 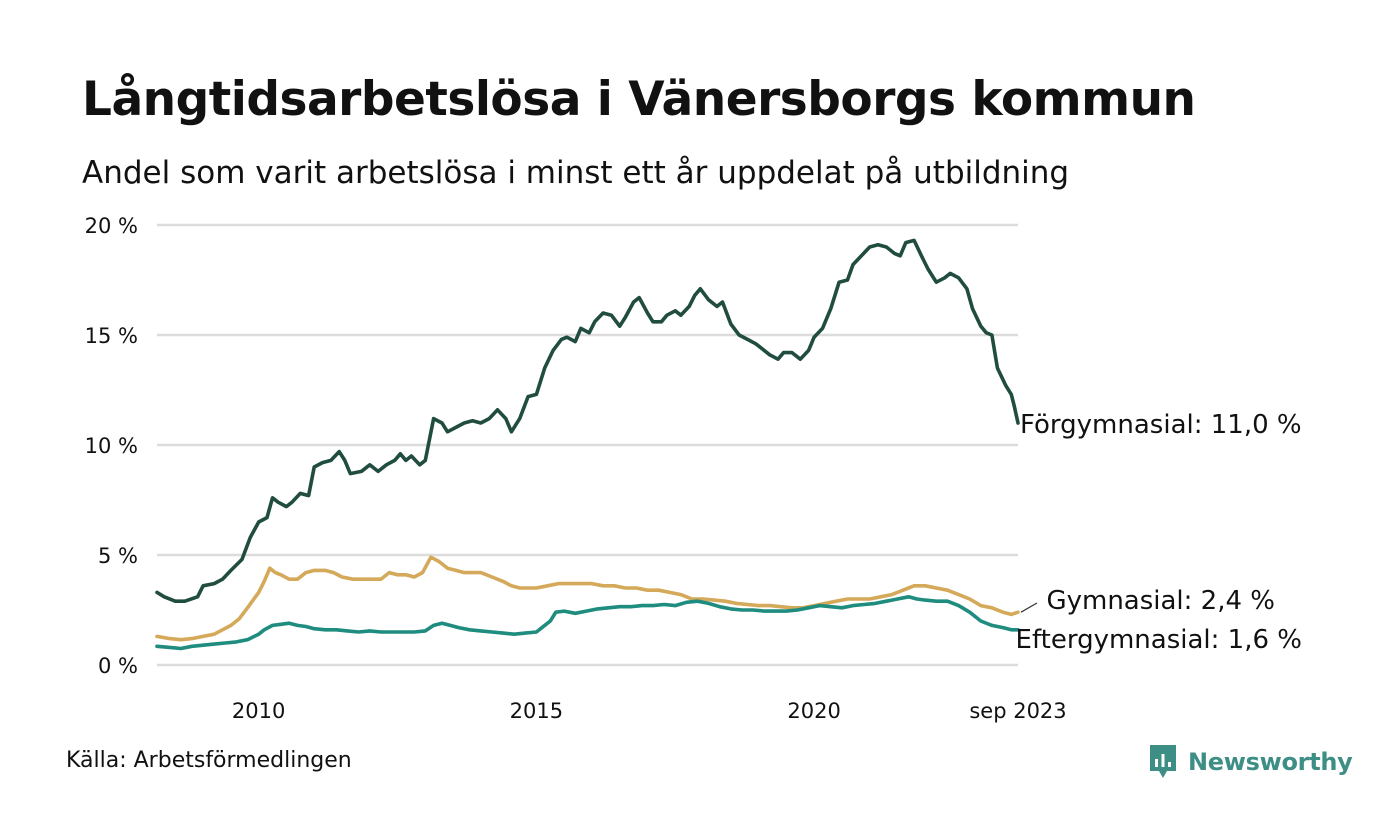 What do you see at coordinates (111, 336) in the screenshot?
I see `y-tick-label: 15 %` at bounding box center [111, 336].